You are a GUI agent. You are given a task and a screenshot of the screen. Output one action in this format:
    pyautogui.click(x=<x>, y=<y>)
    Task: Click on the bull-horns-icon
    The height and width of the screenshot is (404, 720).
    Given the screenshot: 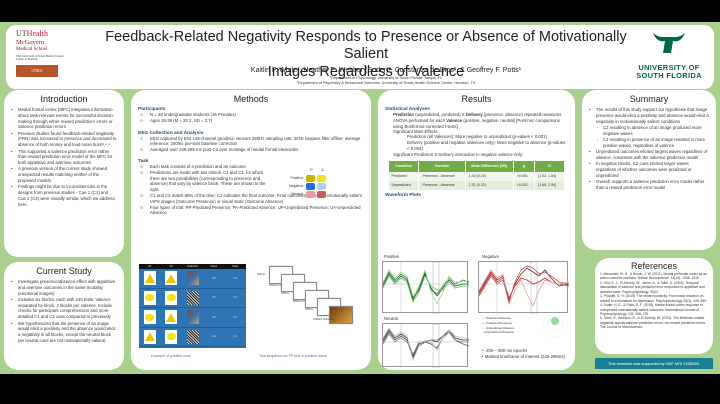 What is the action you would take?
    pyautogui.click(x=669, y=46)
    